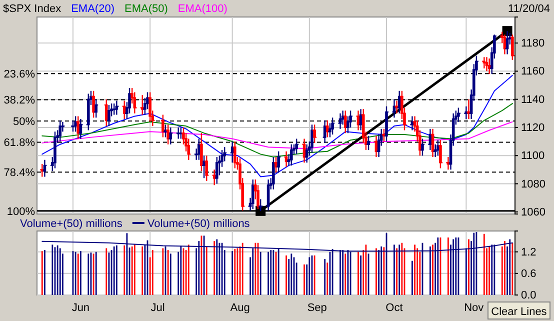 The image size is (554, 321). Describe the element at coordinates (81, 308) in the screenshot. I see `x-tick-label: Jun` at that location.